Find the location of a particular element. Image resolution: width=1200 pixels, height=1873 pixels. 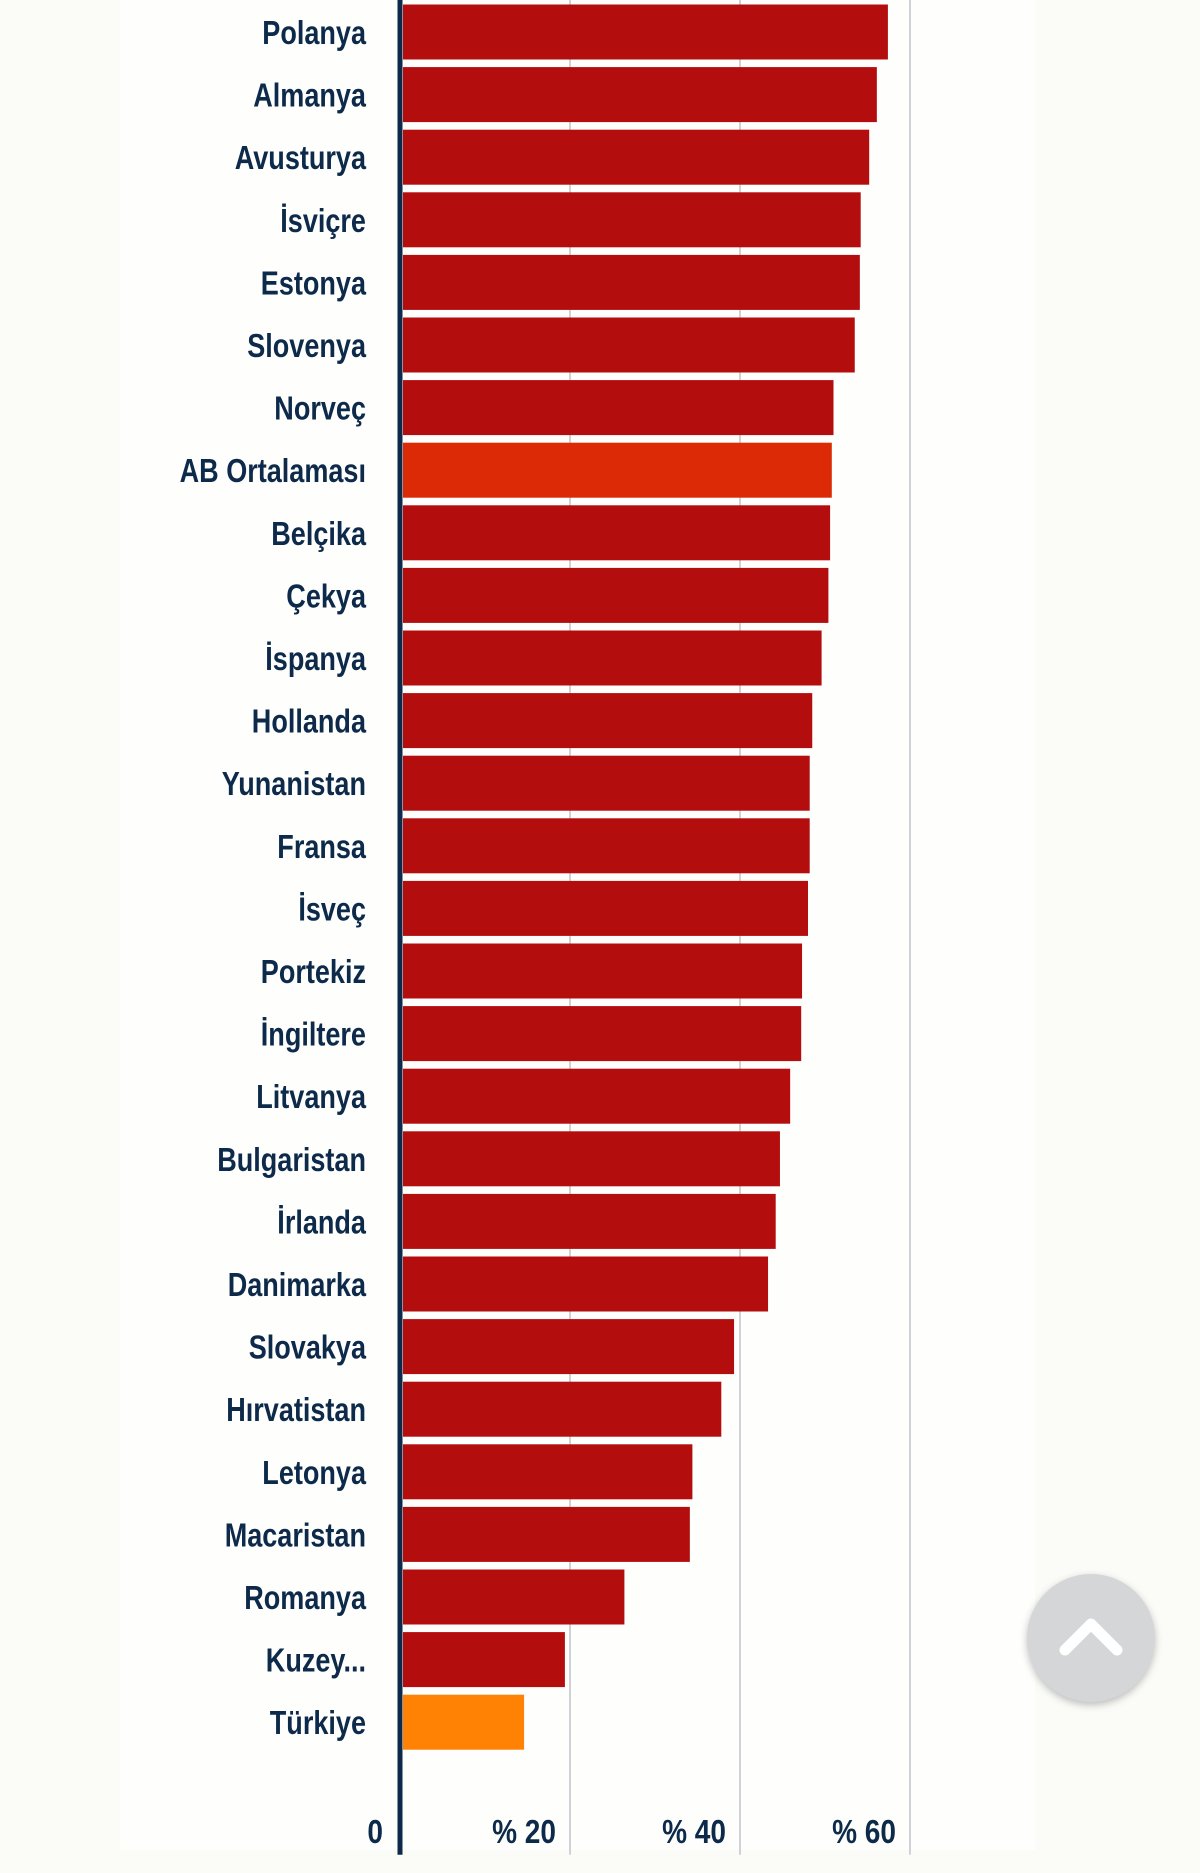

category-label: Letonya is located at coordinates (314, 1473).